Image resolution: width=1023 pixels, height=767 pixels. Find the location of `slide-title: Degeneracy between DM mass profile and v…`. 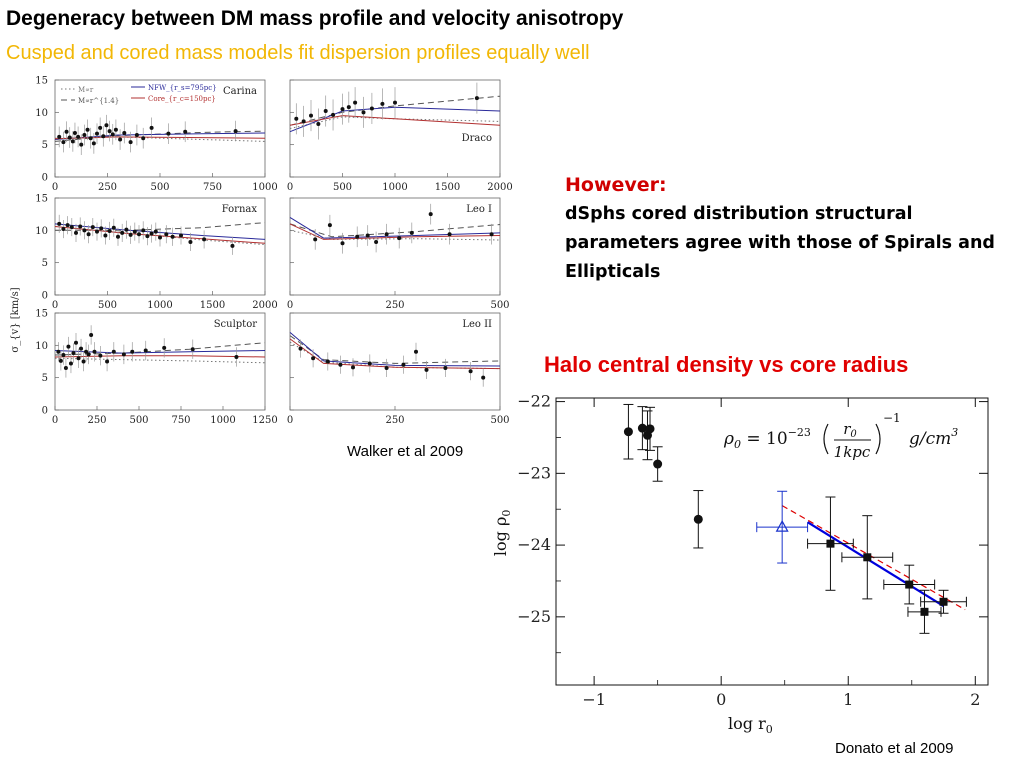

slide-title: Degeneracy between DM mass profile and v… is located at coordinates (315, 18).